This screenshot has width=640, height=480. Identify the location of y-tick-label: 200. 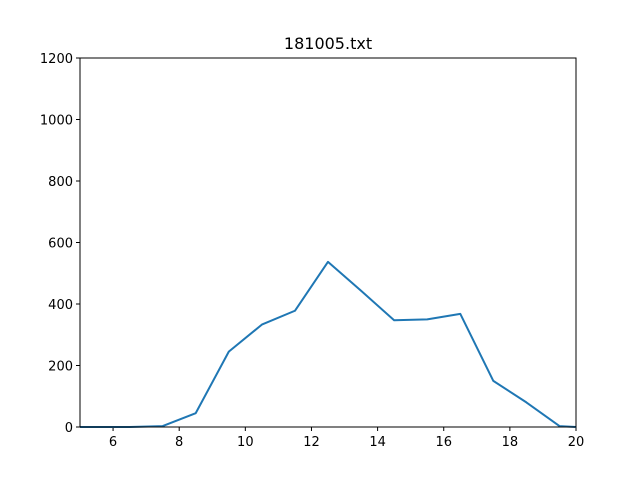
(60, 367).